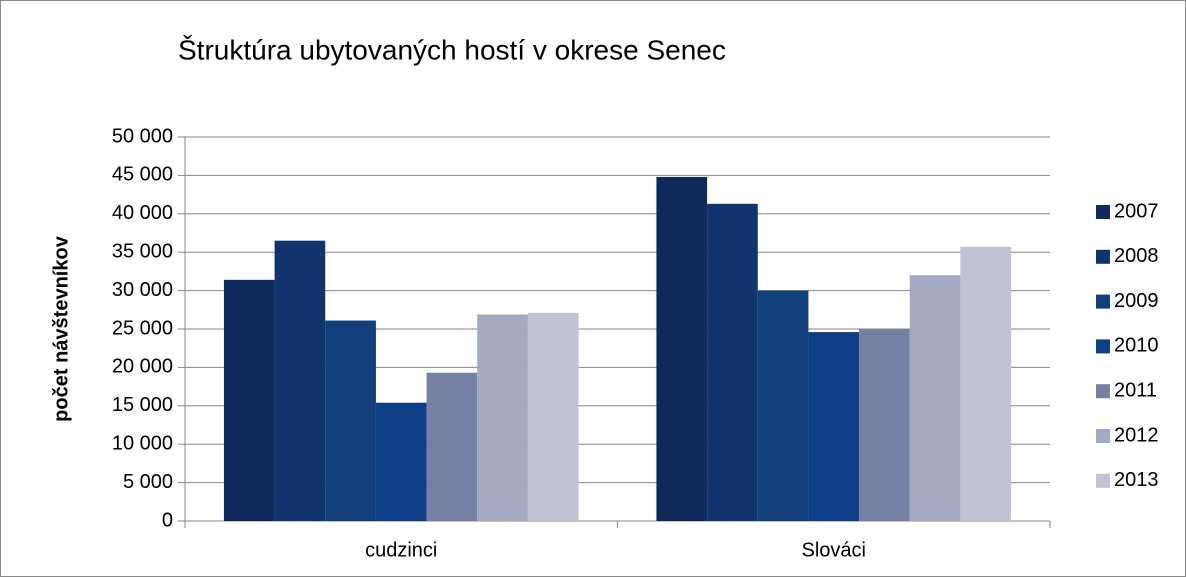 This screenshot has width=1186, height=577. I want to click on y-tick-label: 25 000, so click(142, 328).